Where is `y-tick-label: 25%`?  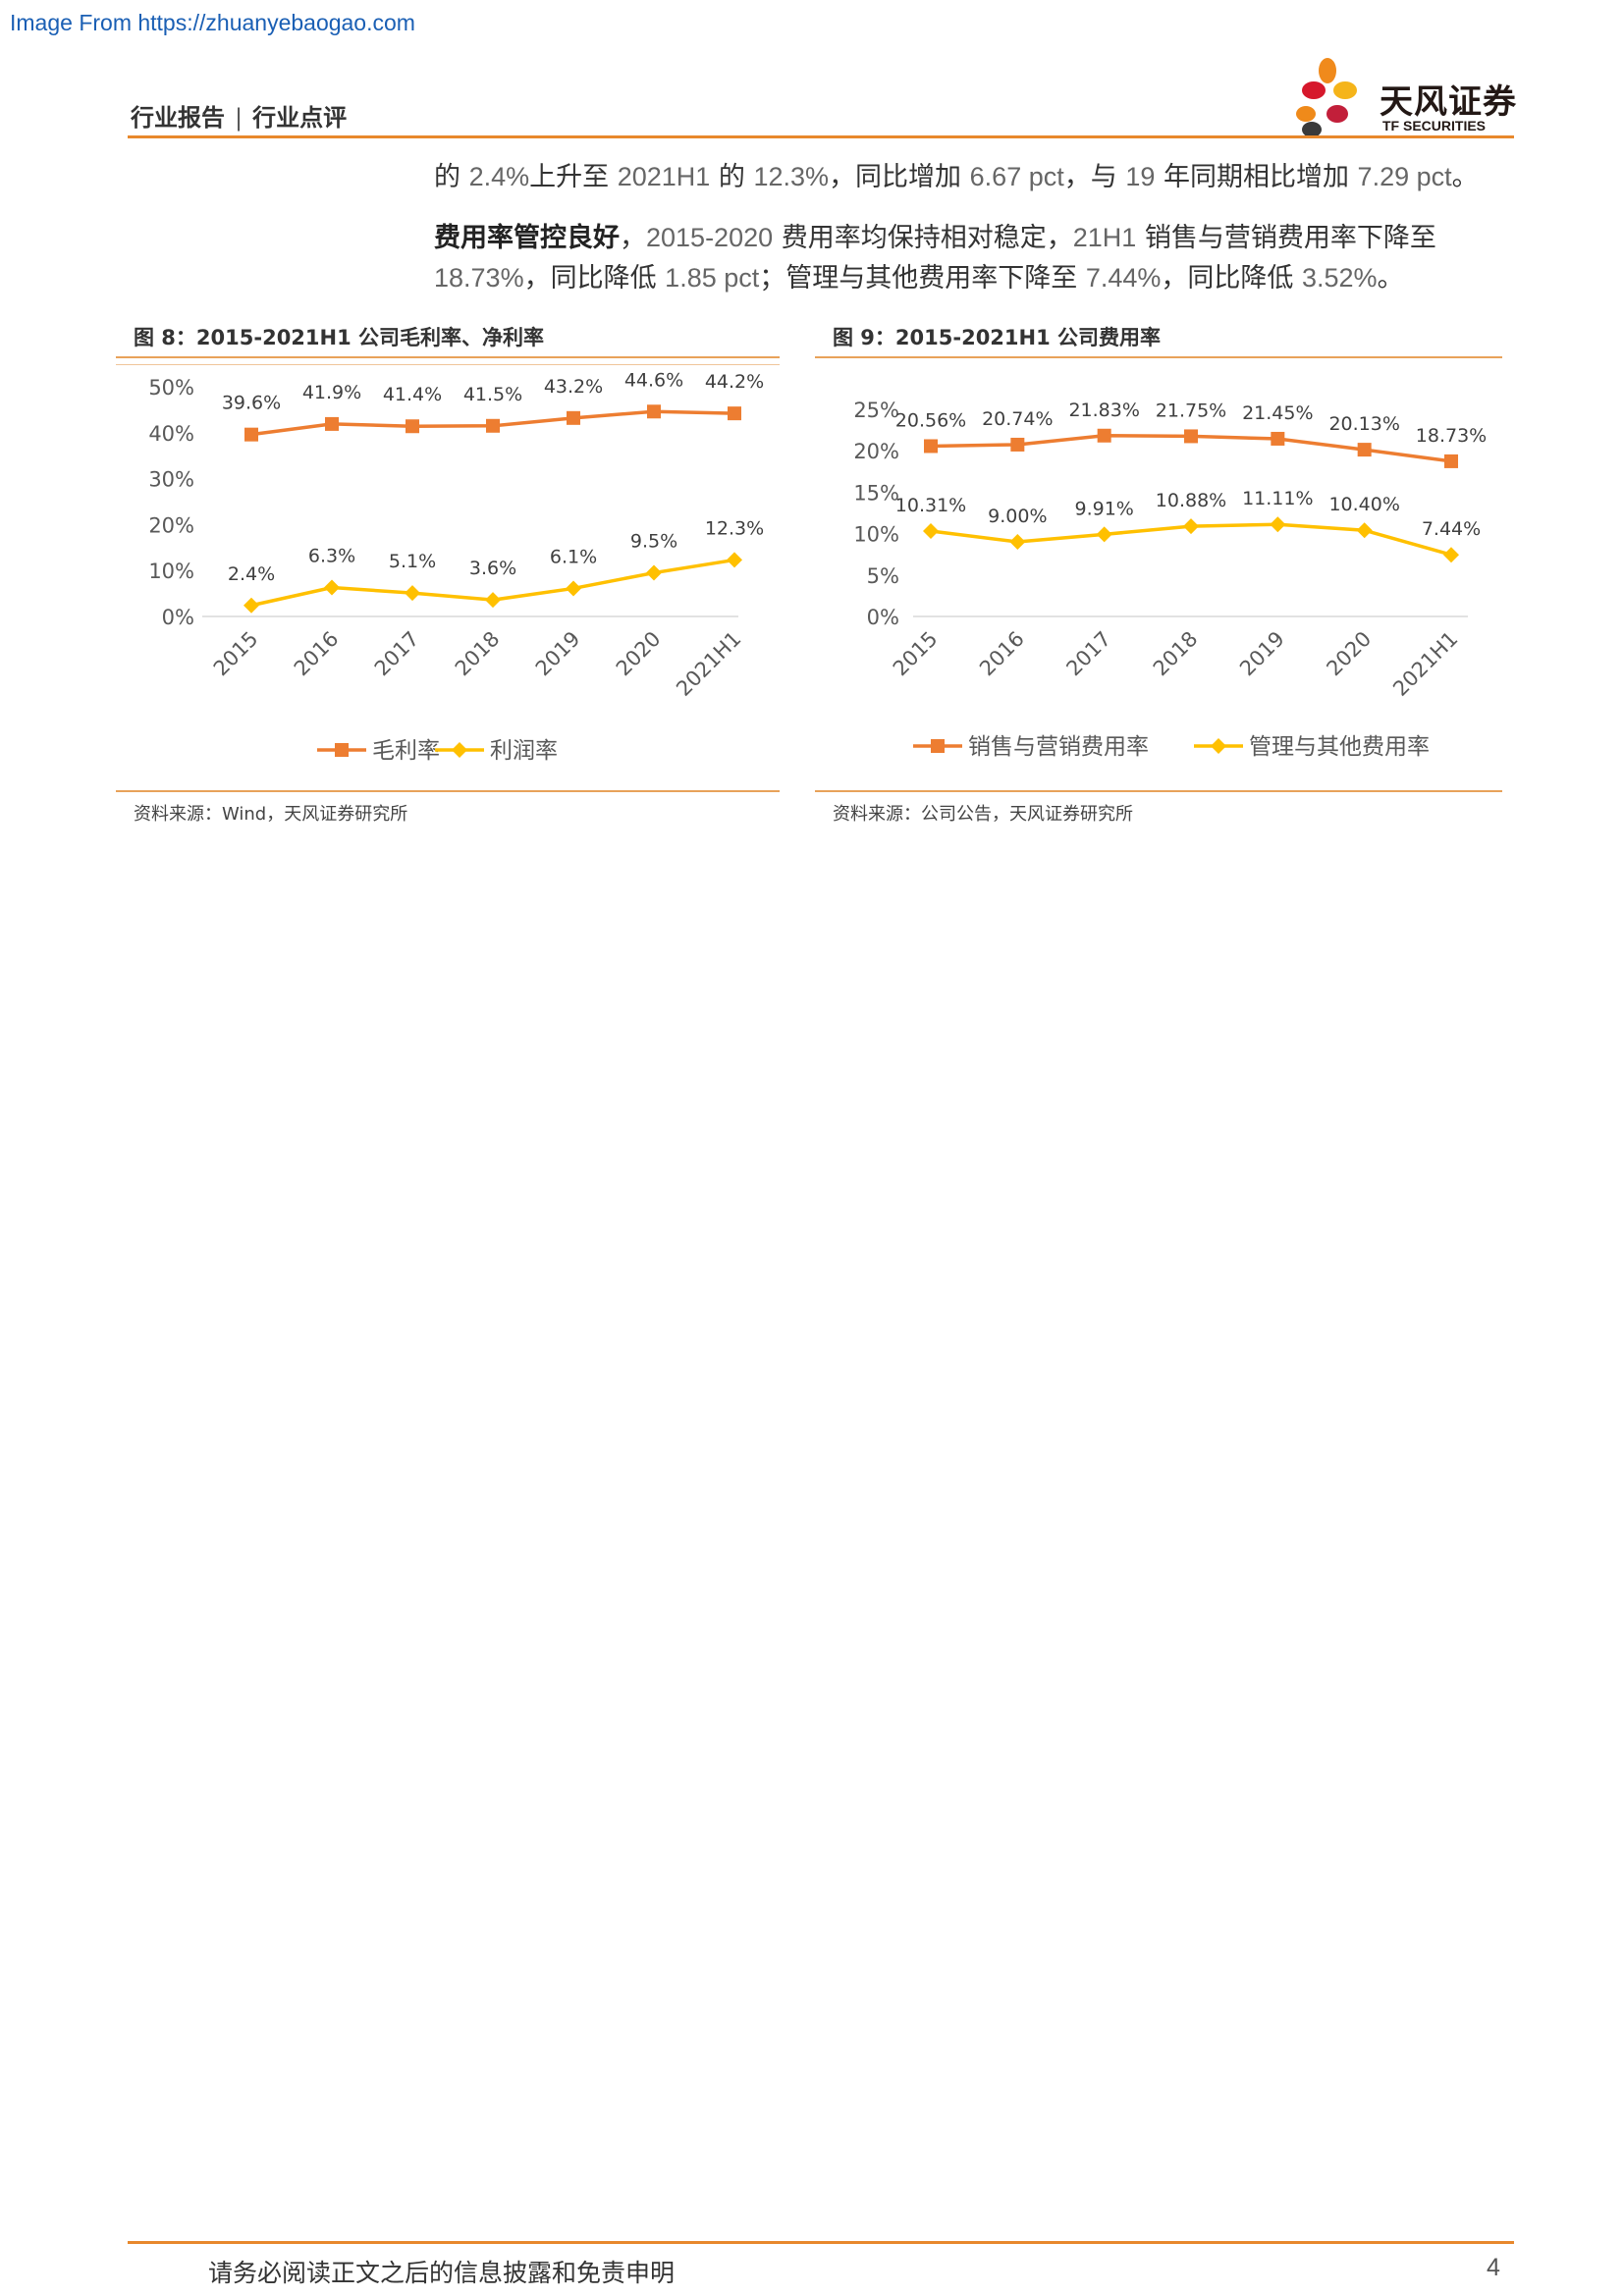
y-tick-label: 25% is located at coordinates (876, 410).